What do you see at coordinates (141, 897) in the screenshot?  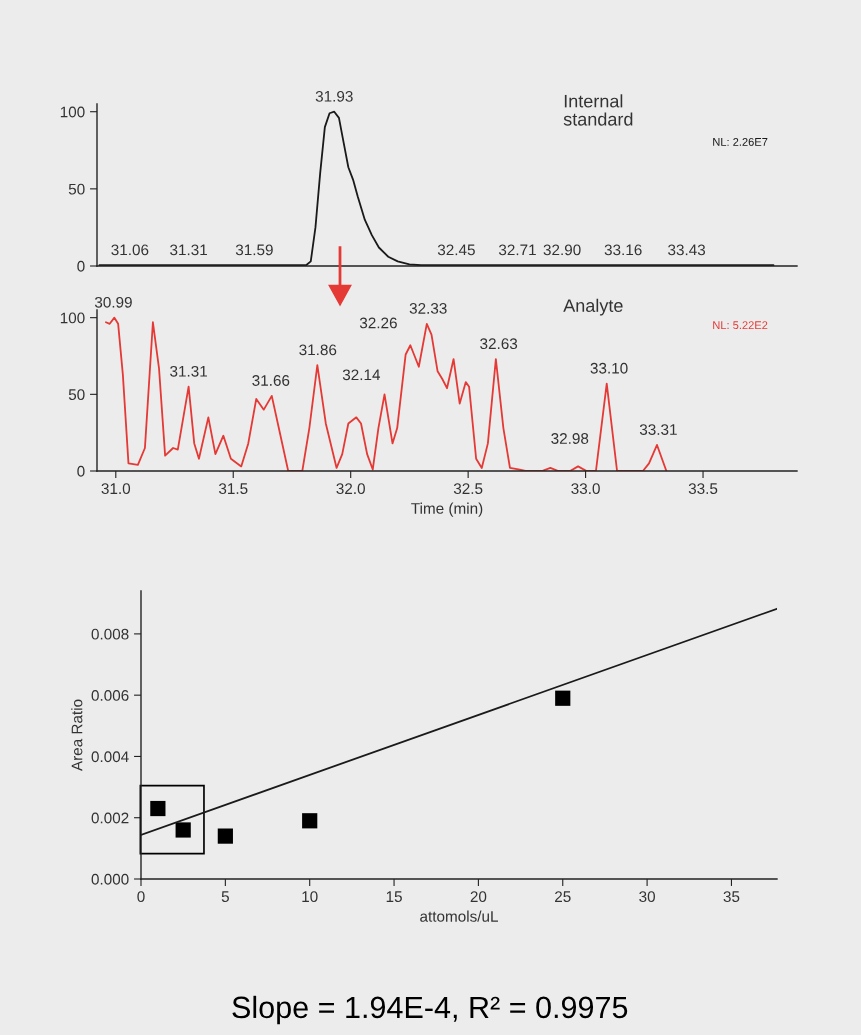 I see `x-tick-label: 0` at bounding box center [141, 897].